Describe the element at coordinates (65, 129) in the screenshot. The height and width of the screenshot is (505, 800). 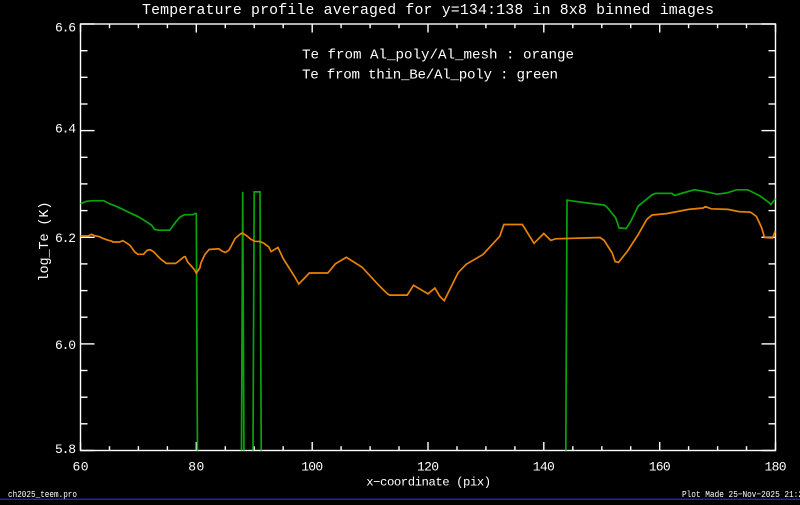
I see `svg-text: 6.4` at that location.